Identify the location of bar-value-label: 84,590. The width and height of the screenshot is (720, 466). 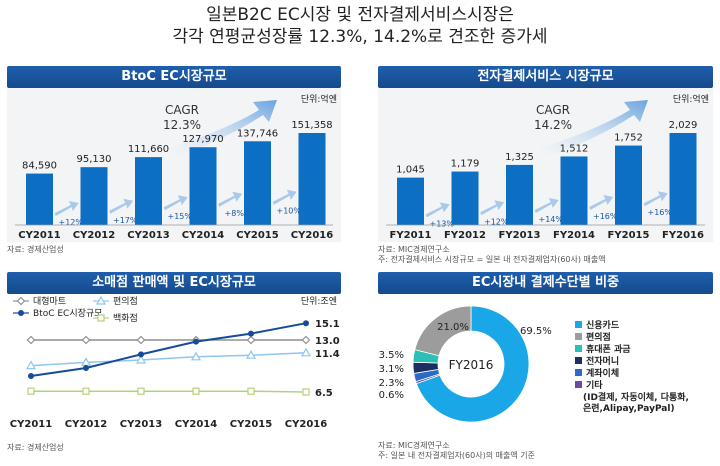
(39, 166).